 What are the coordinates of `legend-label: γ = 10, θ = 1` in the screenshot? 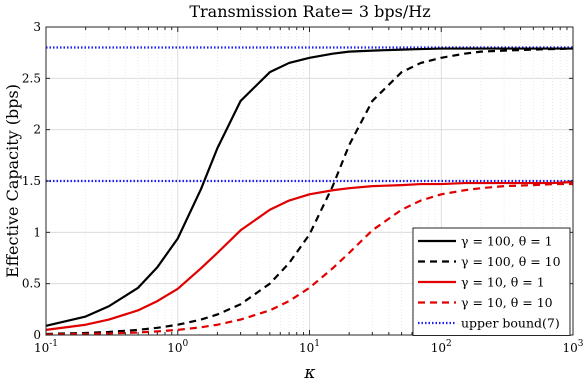 It's located at (503, 282).